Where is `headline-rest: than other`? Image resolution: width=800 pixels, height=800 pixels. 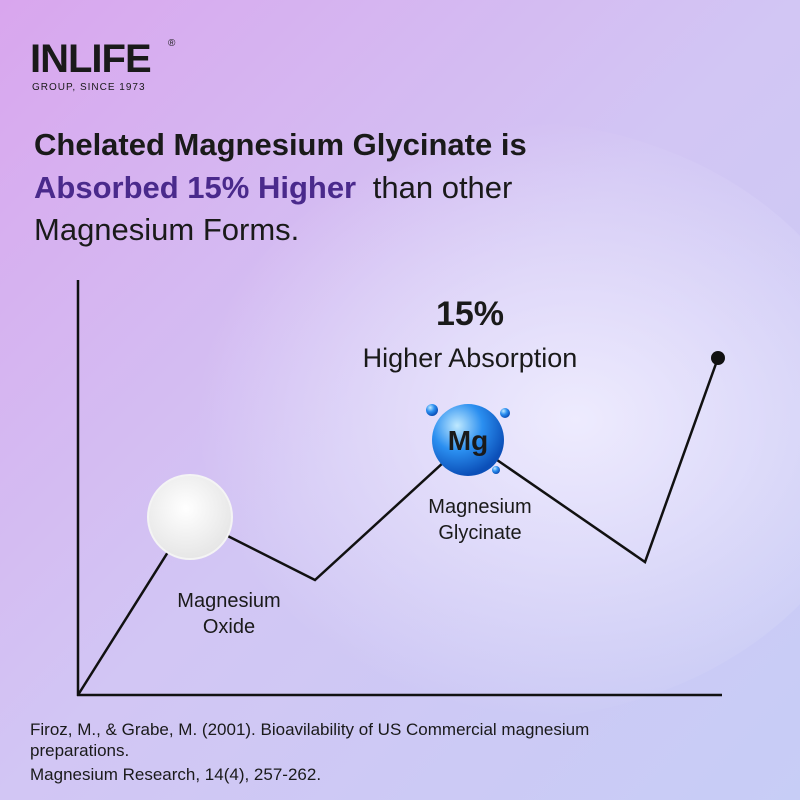 headline-rest: than other is located at coordinates (443, 187).